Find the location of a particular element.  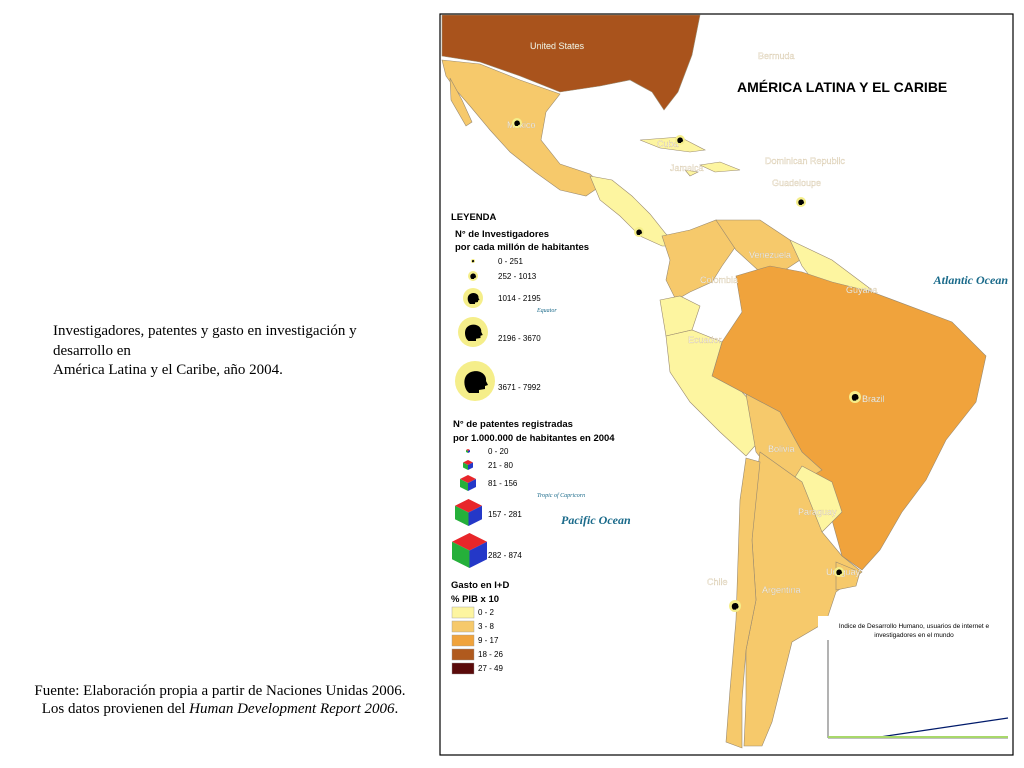

source-text: . is located at coordinates (397, 709).